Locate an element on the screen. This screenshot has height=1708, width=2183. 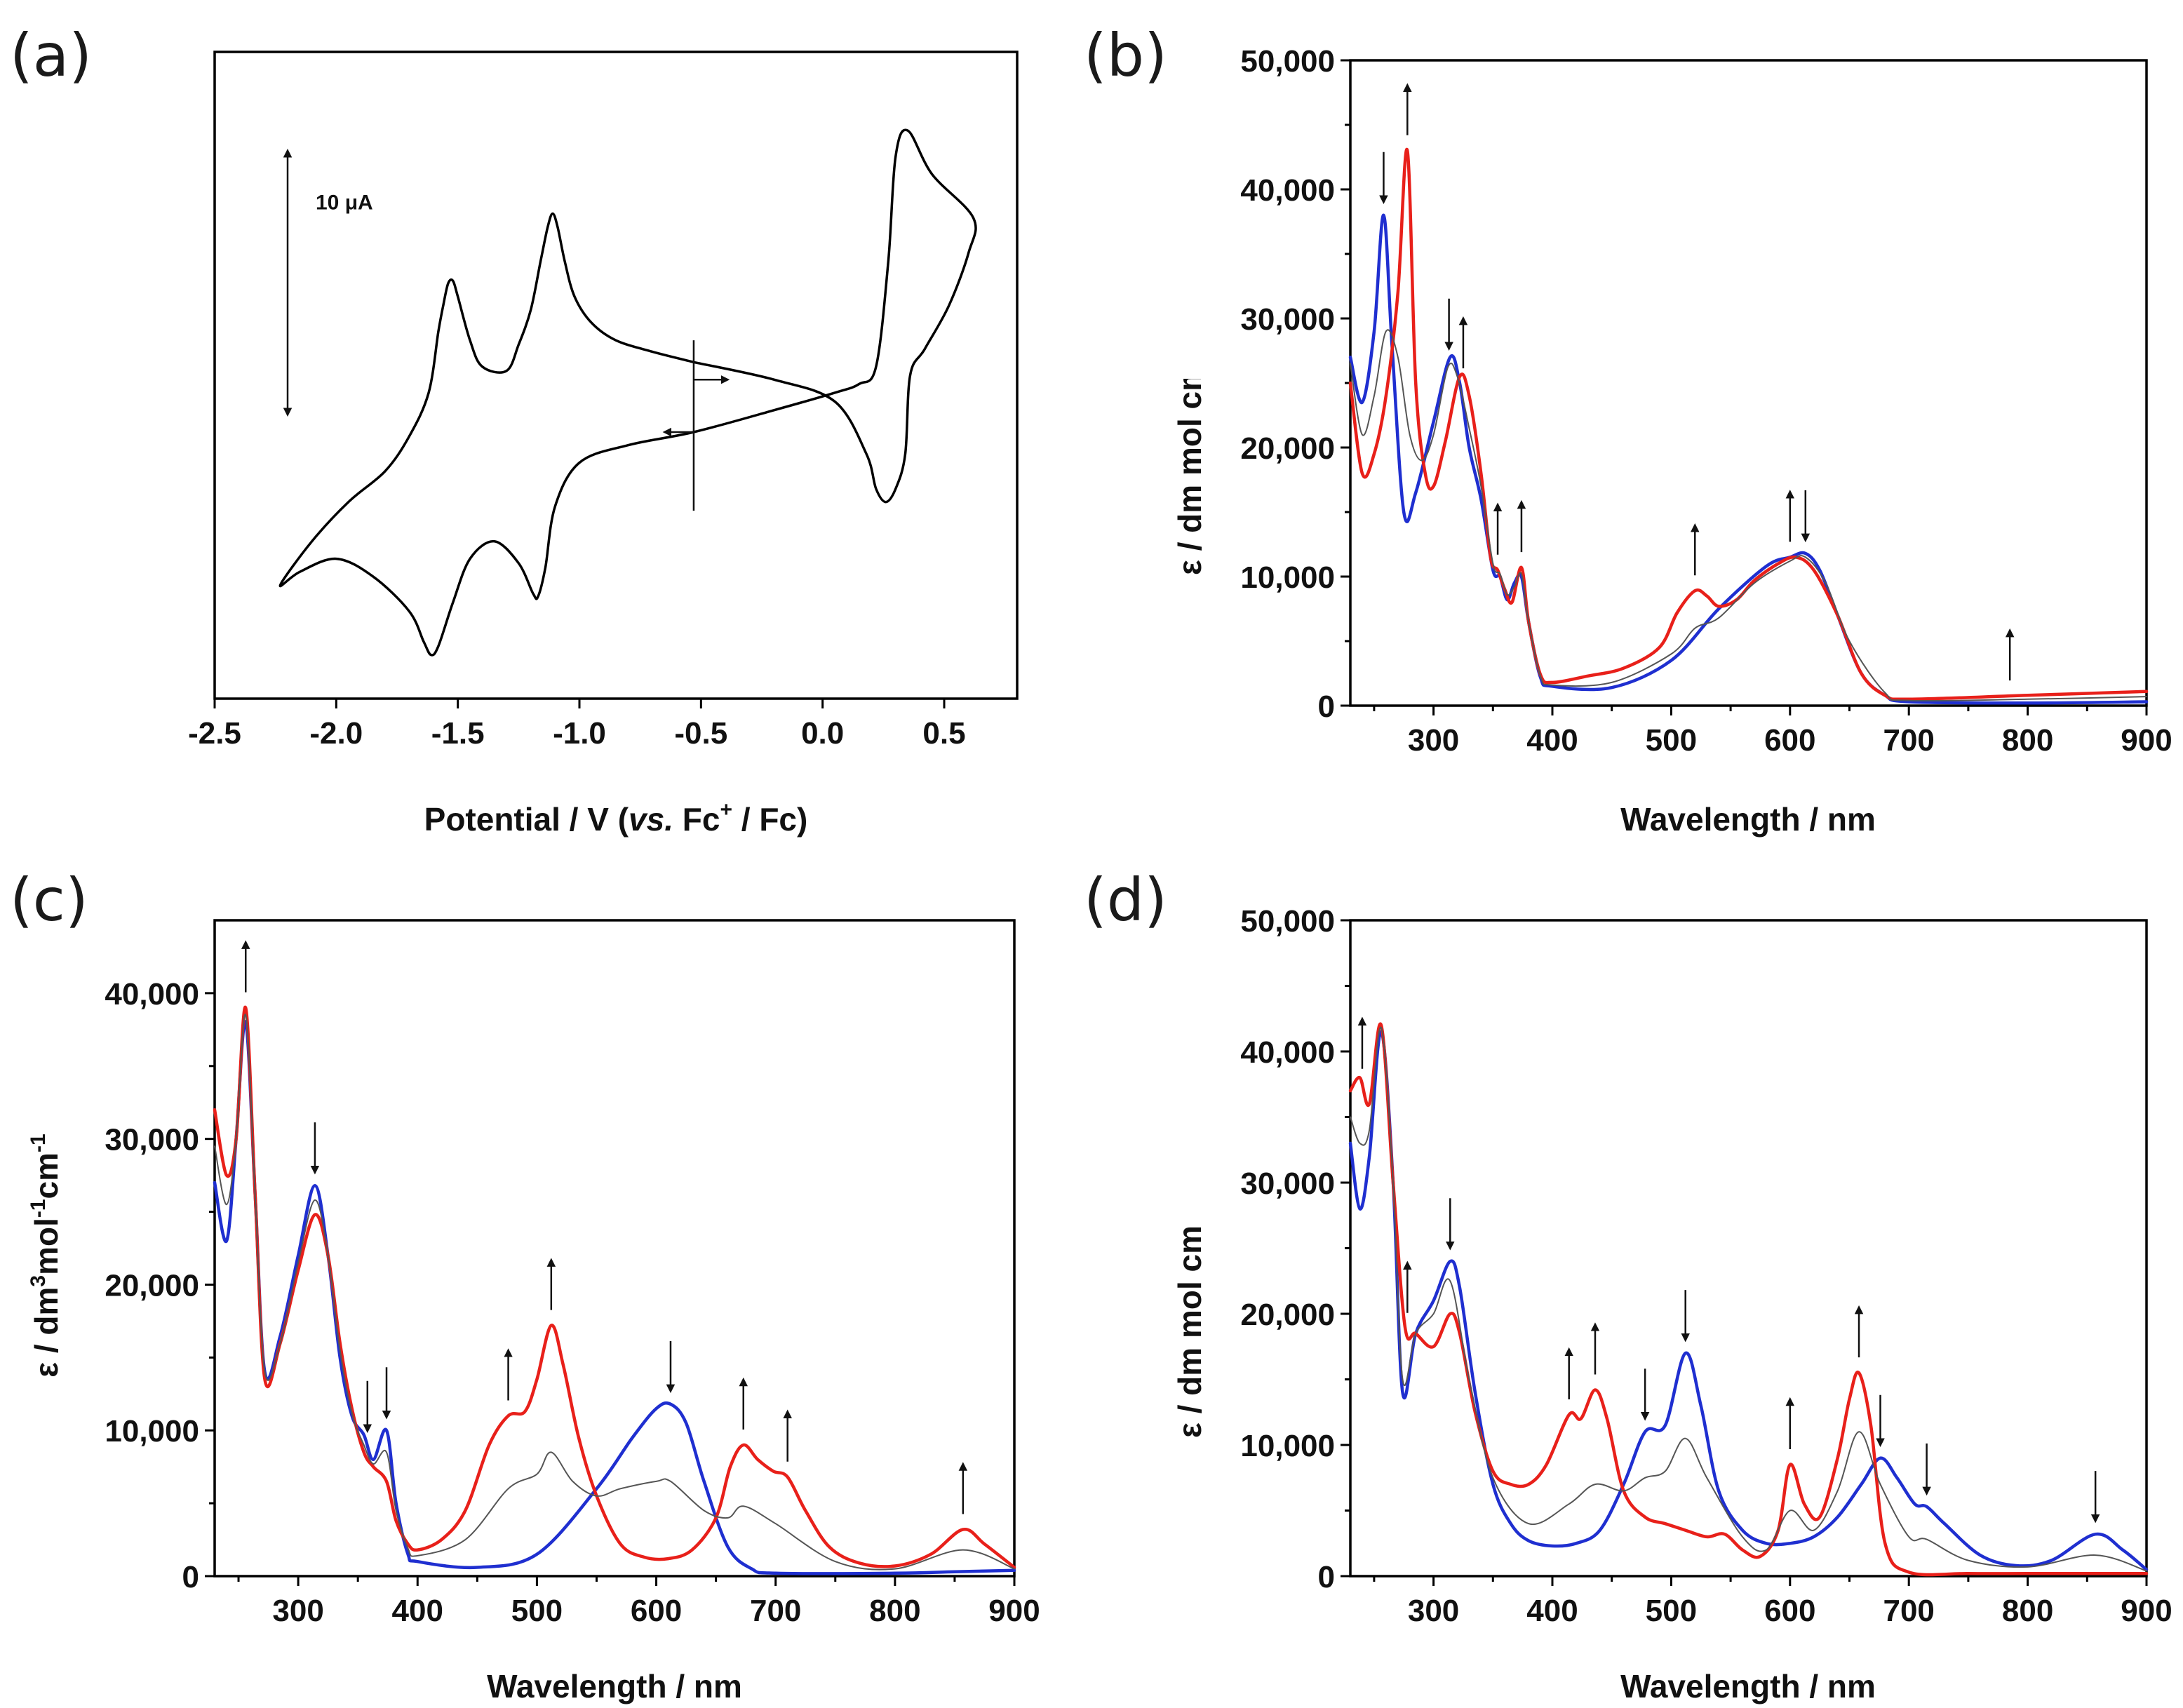
plot-frame-d is located at coordinates (1749, 1248).